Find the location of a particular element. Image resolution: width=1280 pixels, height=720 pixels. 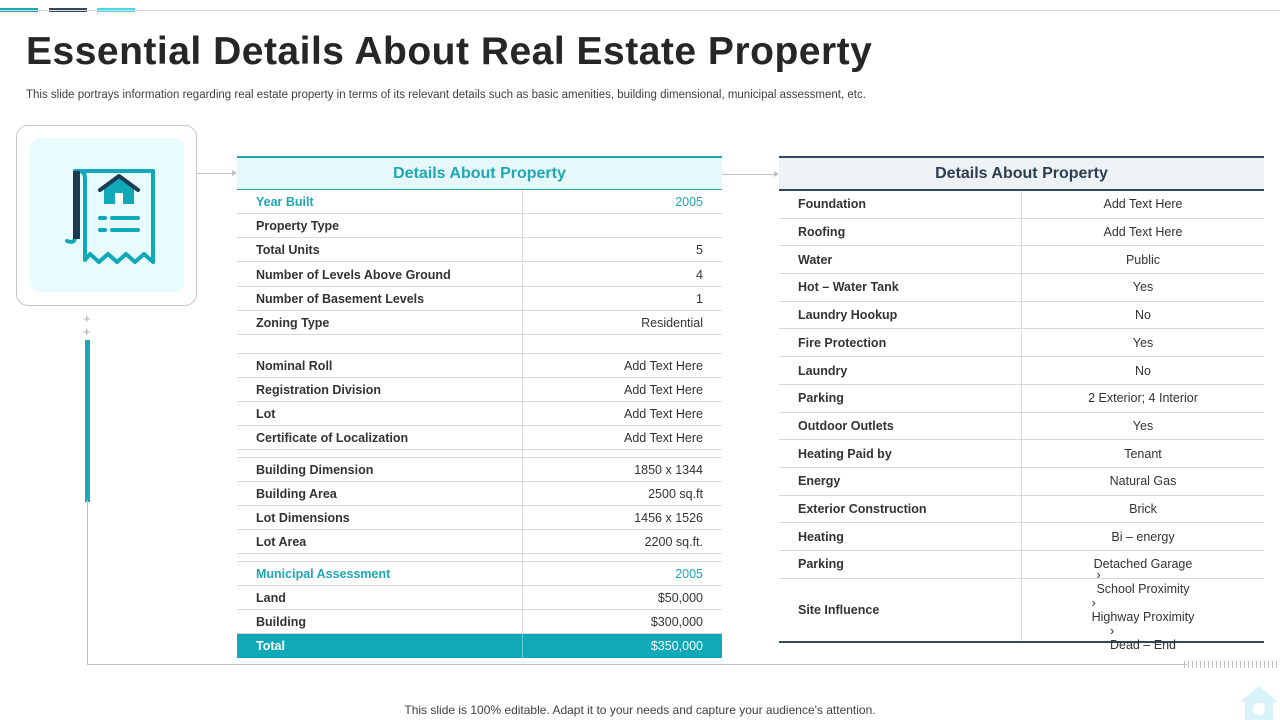

connector-arrow-right is located at coordinates (776, 174).